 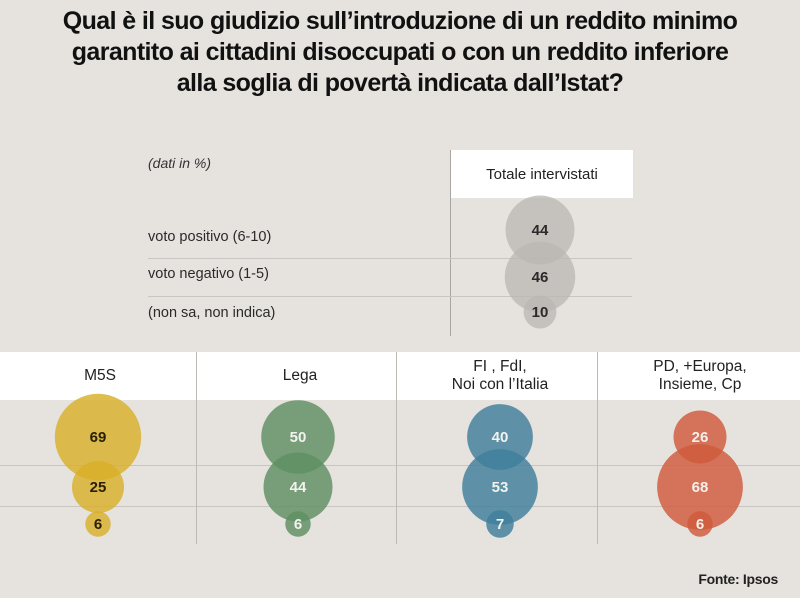 I want to click on party-header-fi-fdi: FI , FdI, Noi con l’Italia, so click(x=500, y=376).